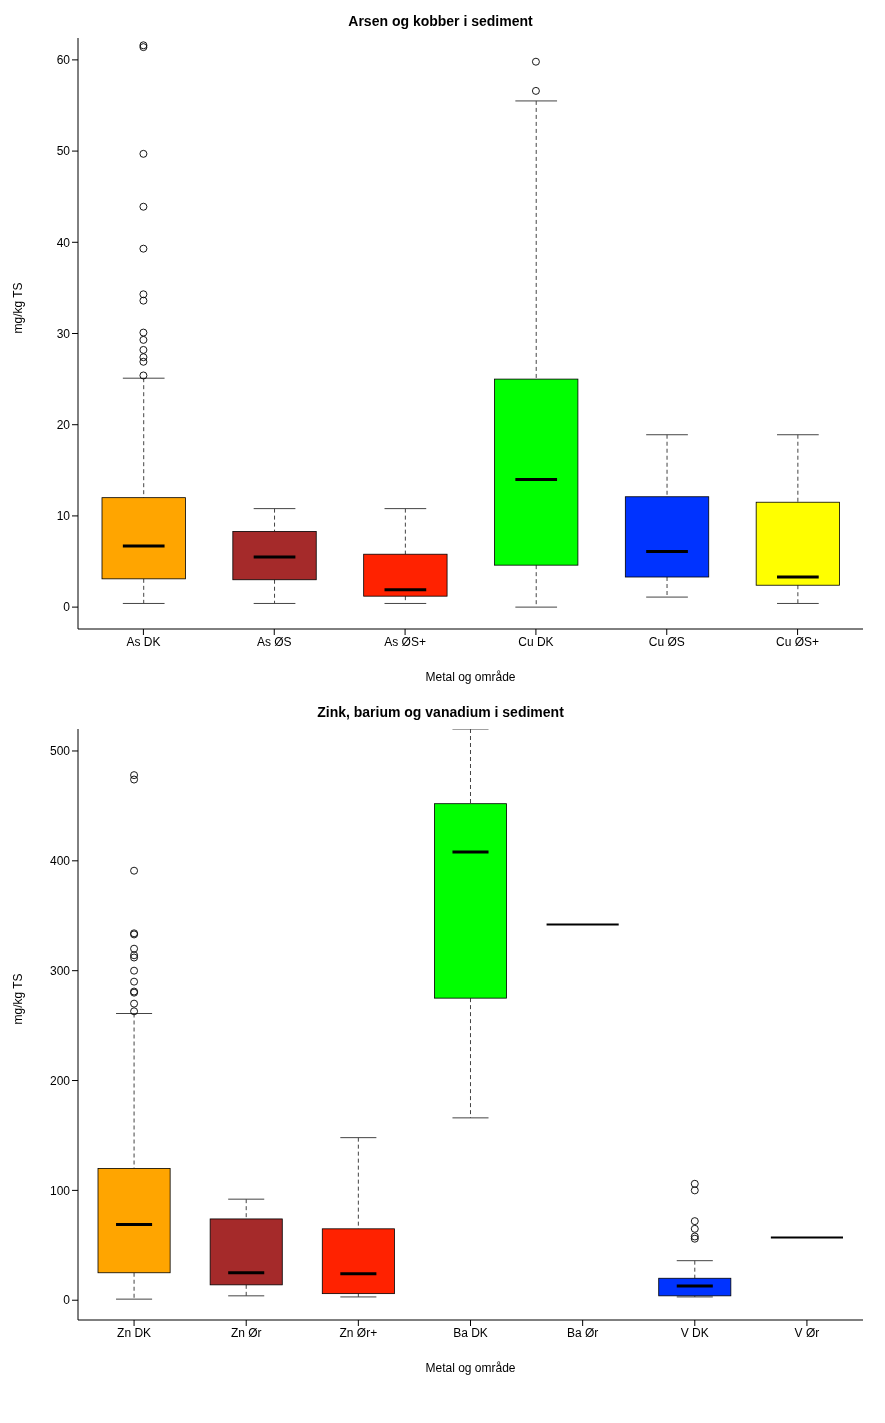  Describe the element at coordinates (694, 1332) in the screenshot. I see `x-tick-label: V DK` at that location.